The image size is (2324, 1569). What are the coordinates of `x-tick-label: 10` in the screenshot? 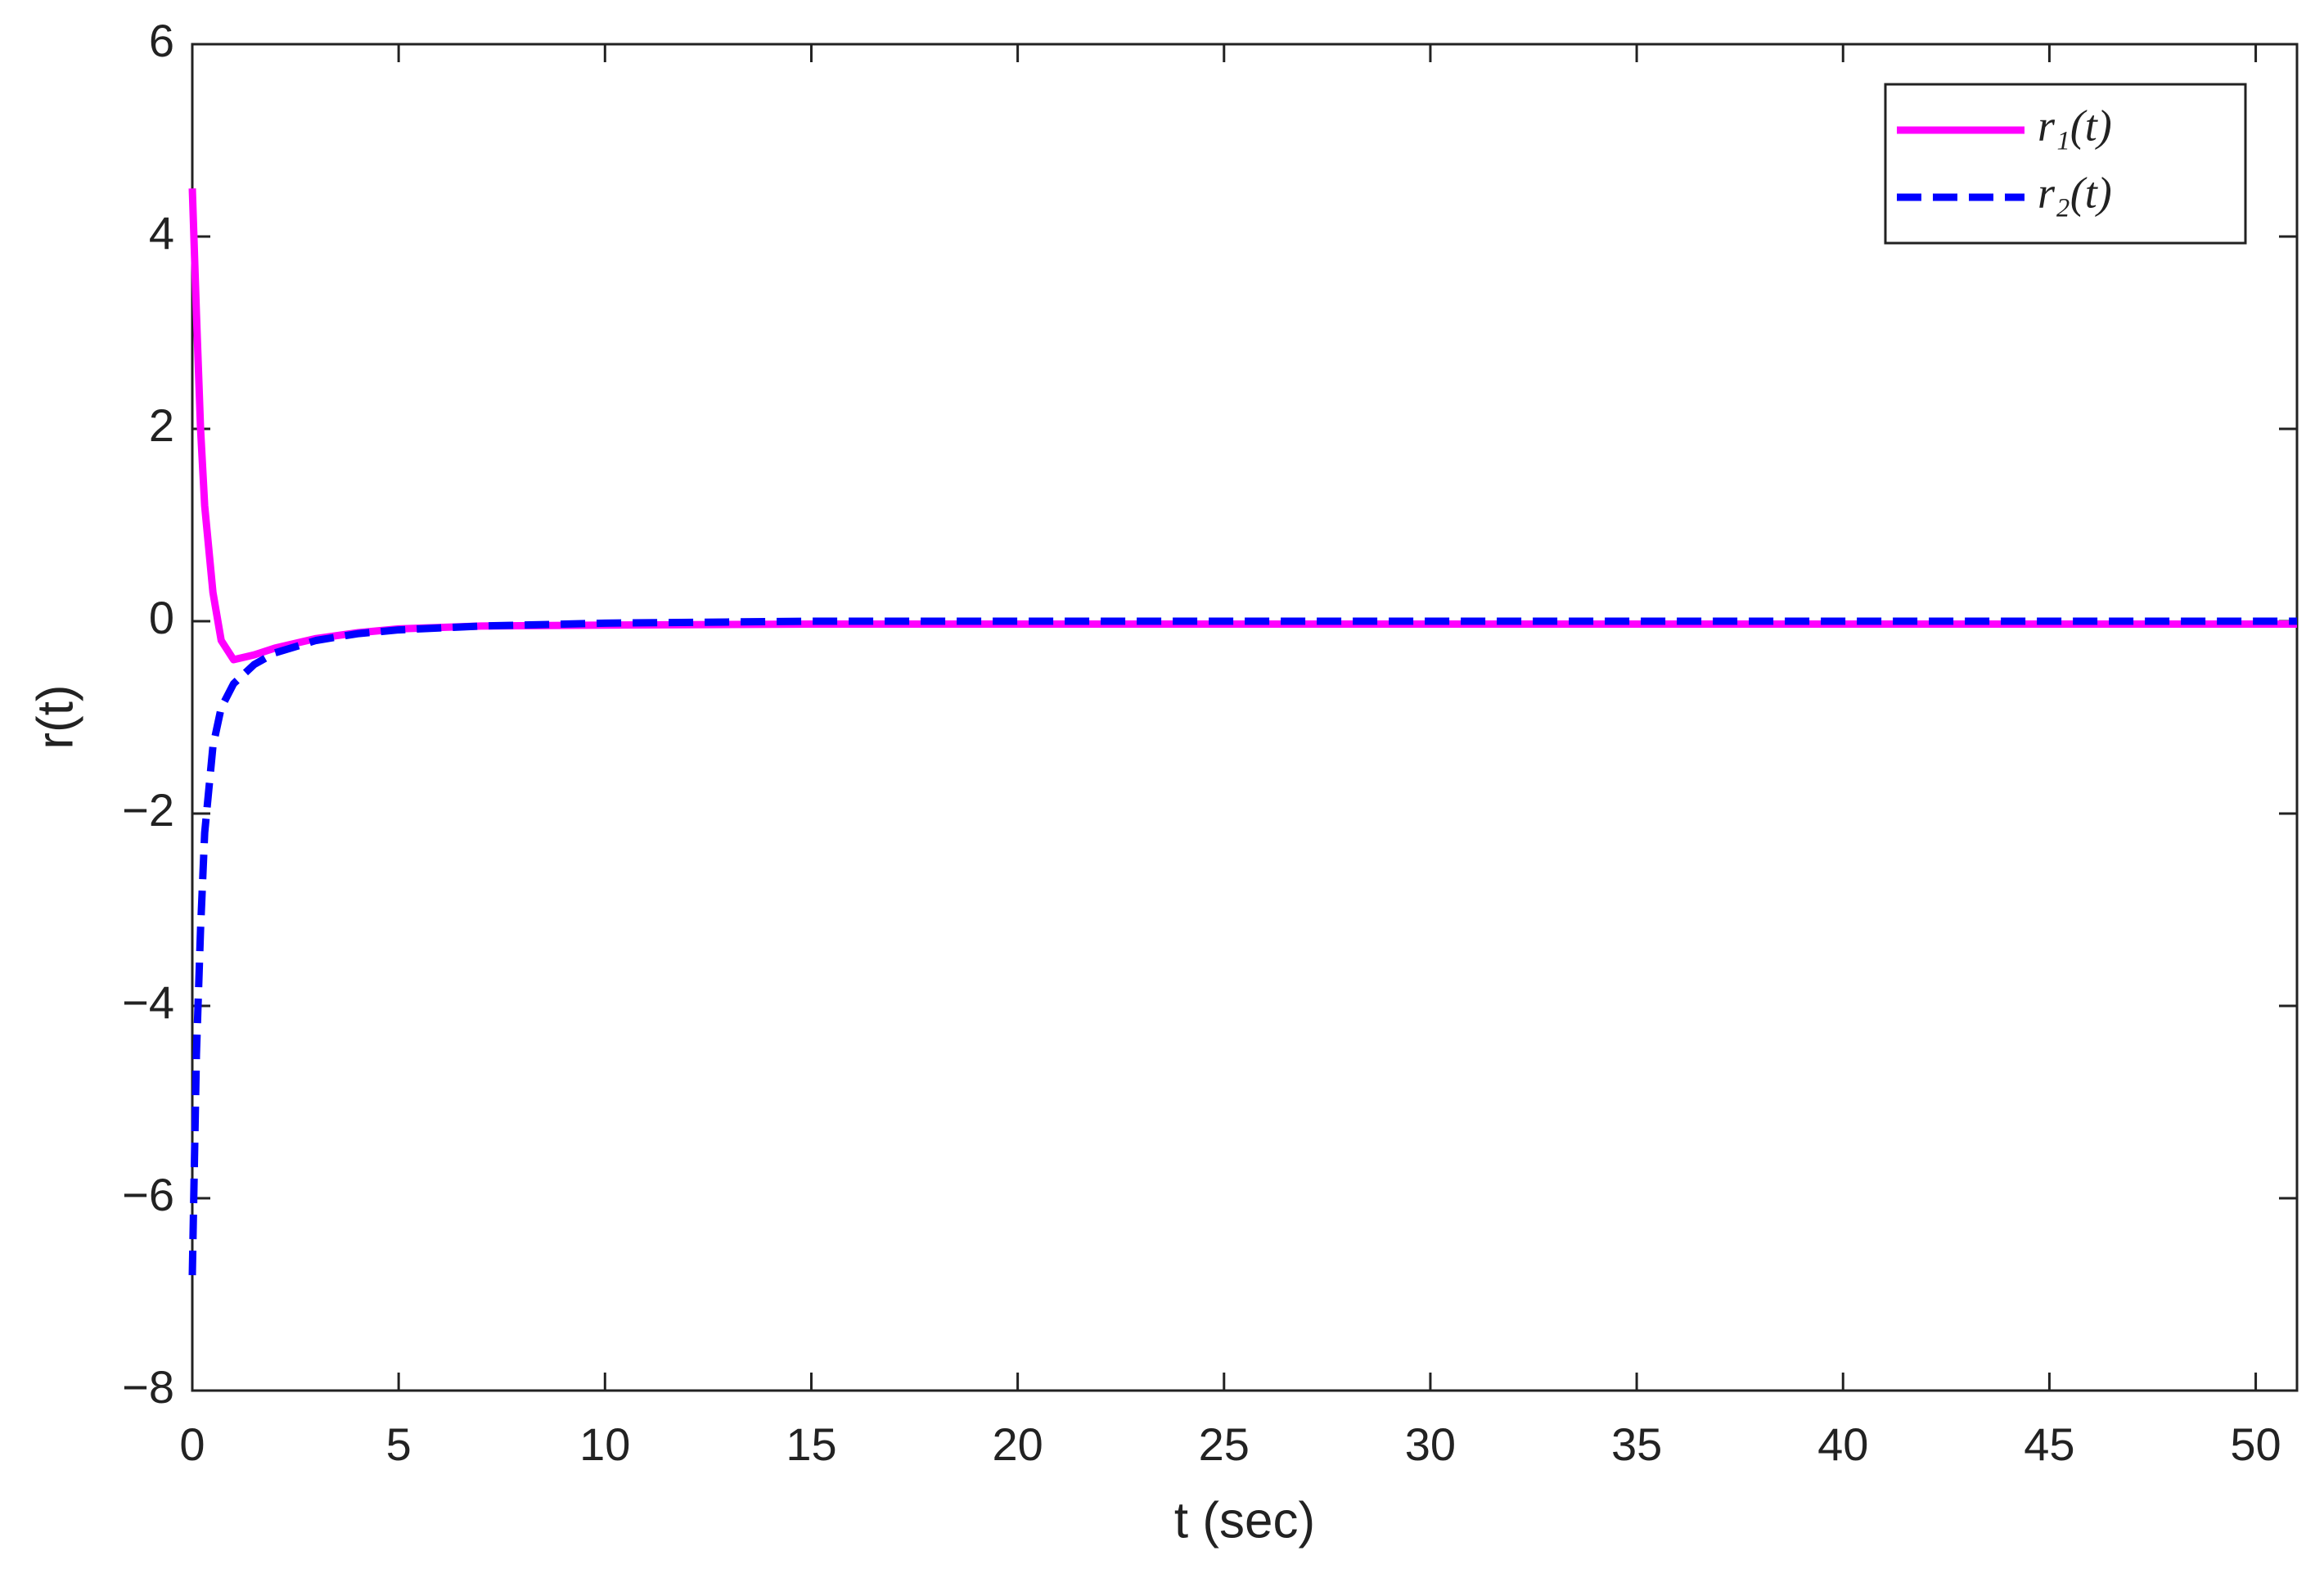 It's located at (604, 1444).